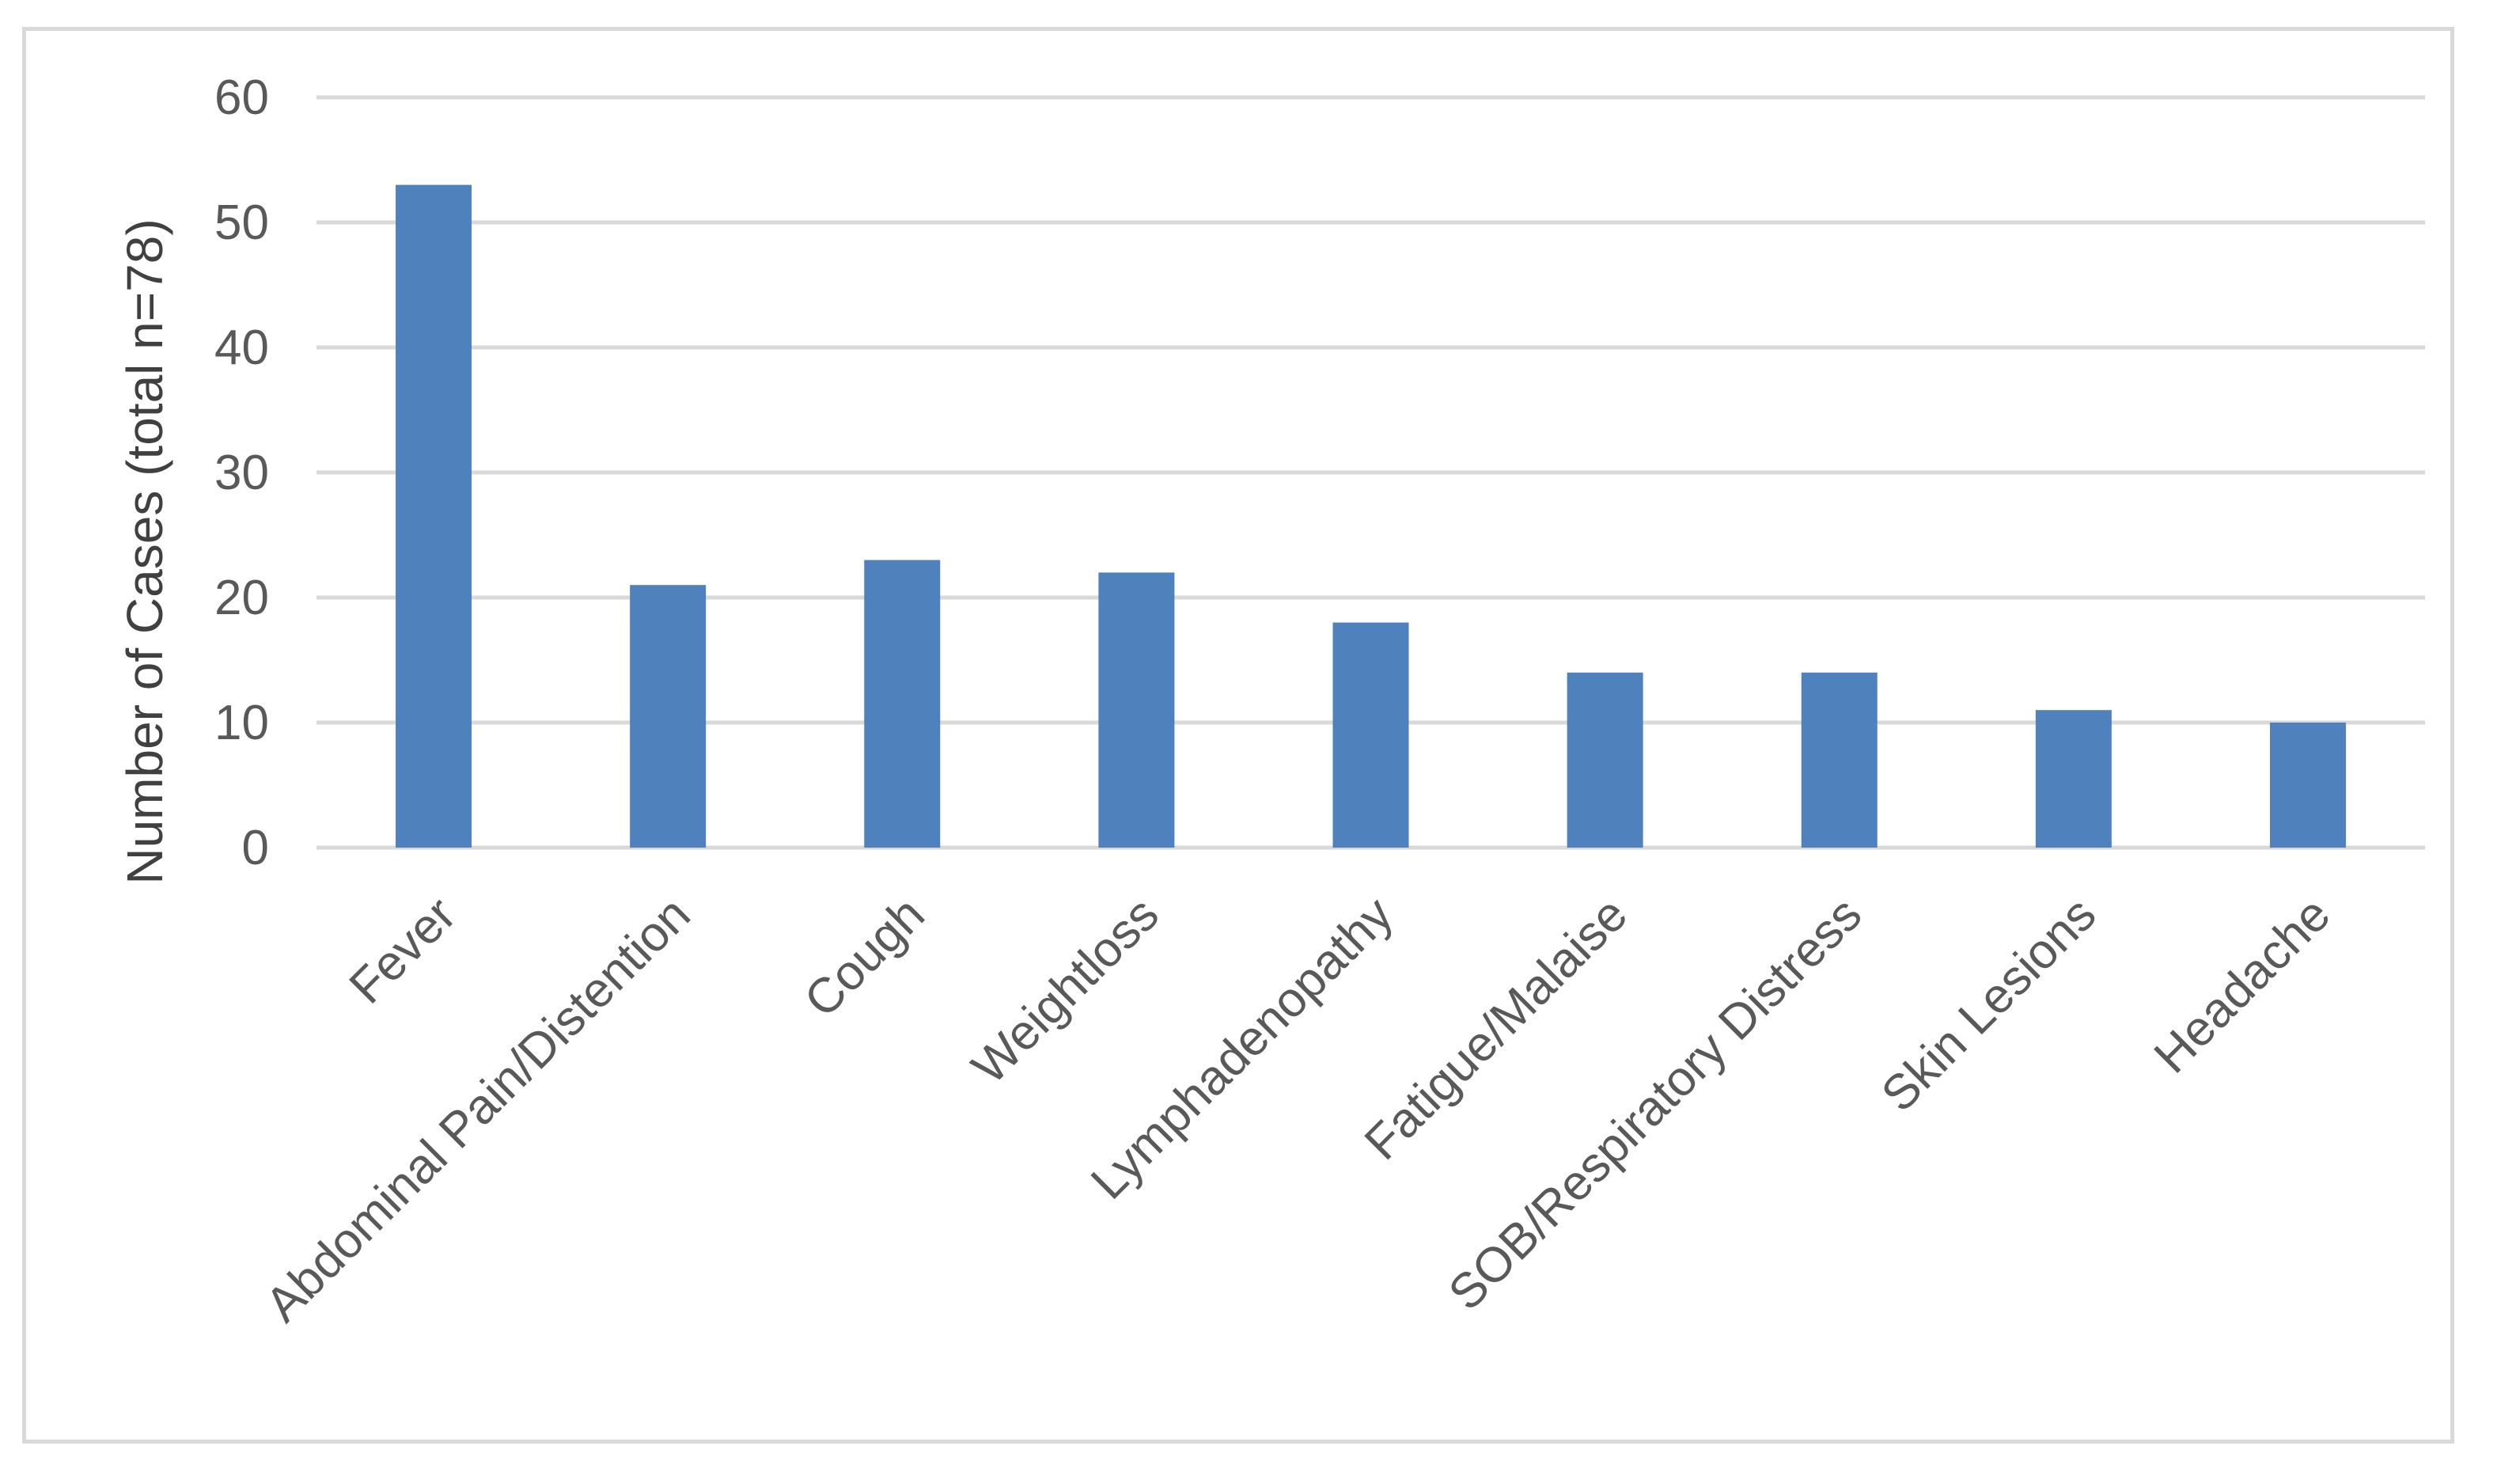 The width and height of the screenshot is (2520, 1476). Describe the element at coordinates (1605, 760) in the screenshot. I see `bar-fatigue-malaise` at that location.